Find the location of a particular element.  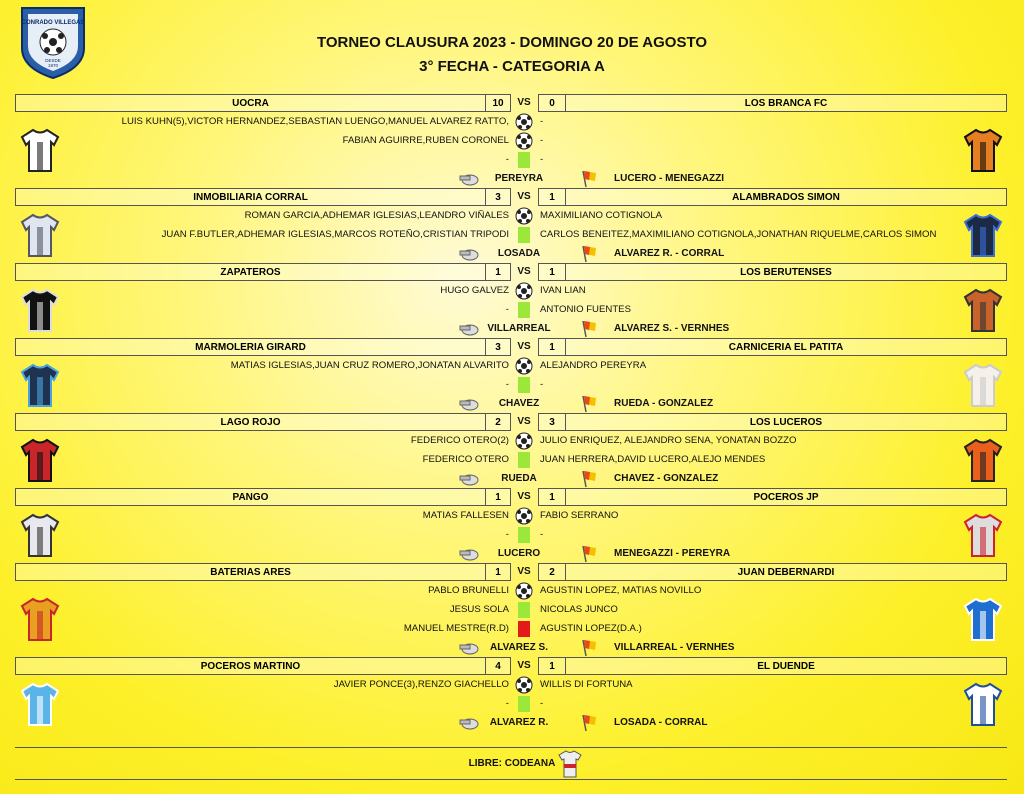

home-score: 4 is located at coordinates (498, 666).